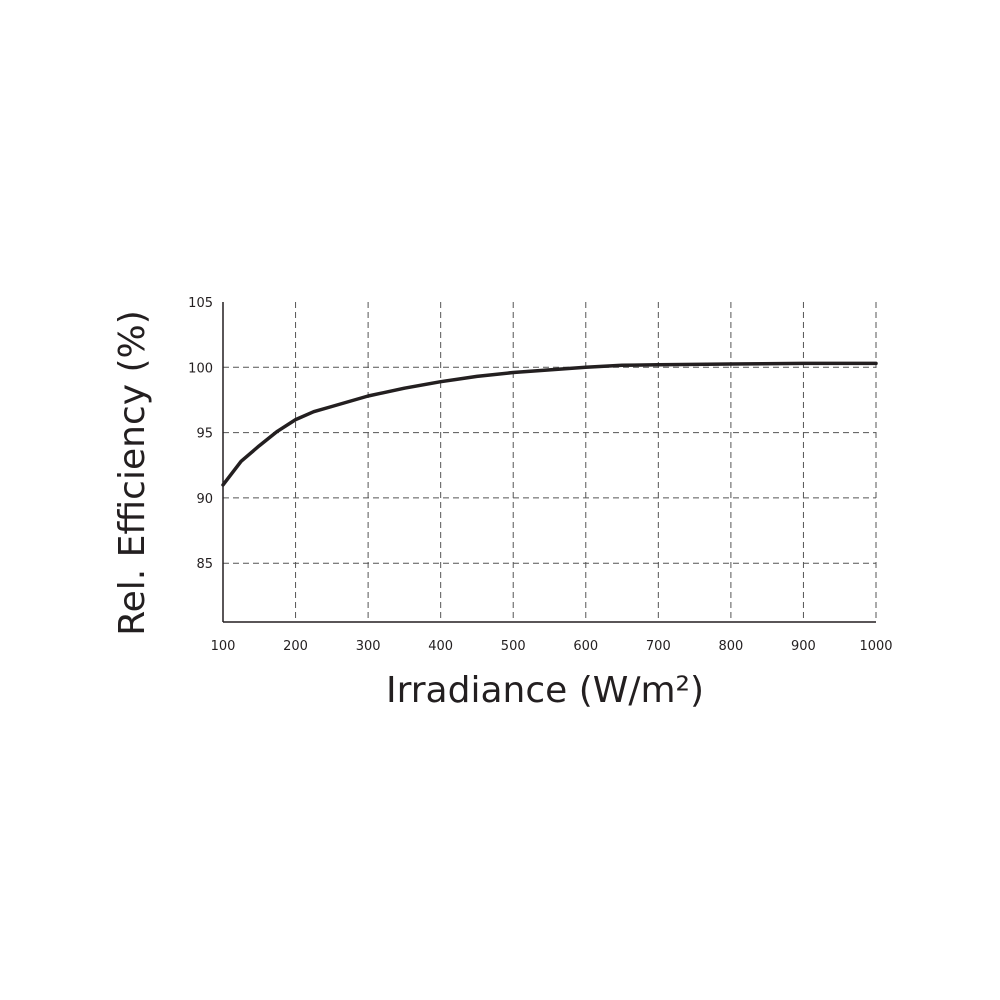 The height and width of the screenshot is (1000, 1000). What do you see at coordinates (730, 646) in the screenshot?
I see `x-tick-label: 800` at bounding box center [730, 646].